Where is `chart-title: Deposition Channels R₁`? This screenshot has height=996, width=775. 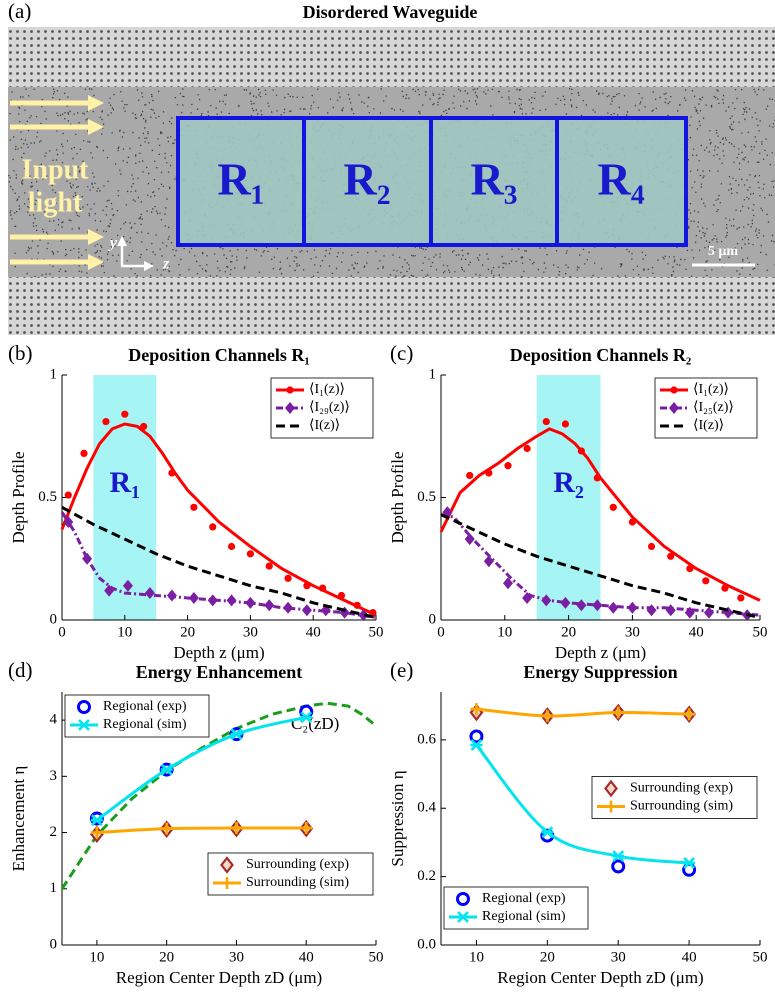
chart-title: Deposition Channels R₁ is located at coordinates (218, 355).